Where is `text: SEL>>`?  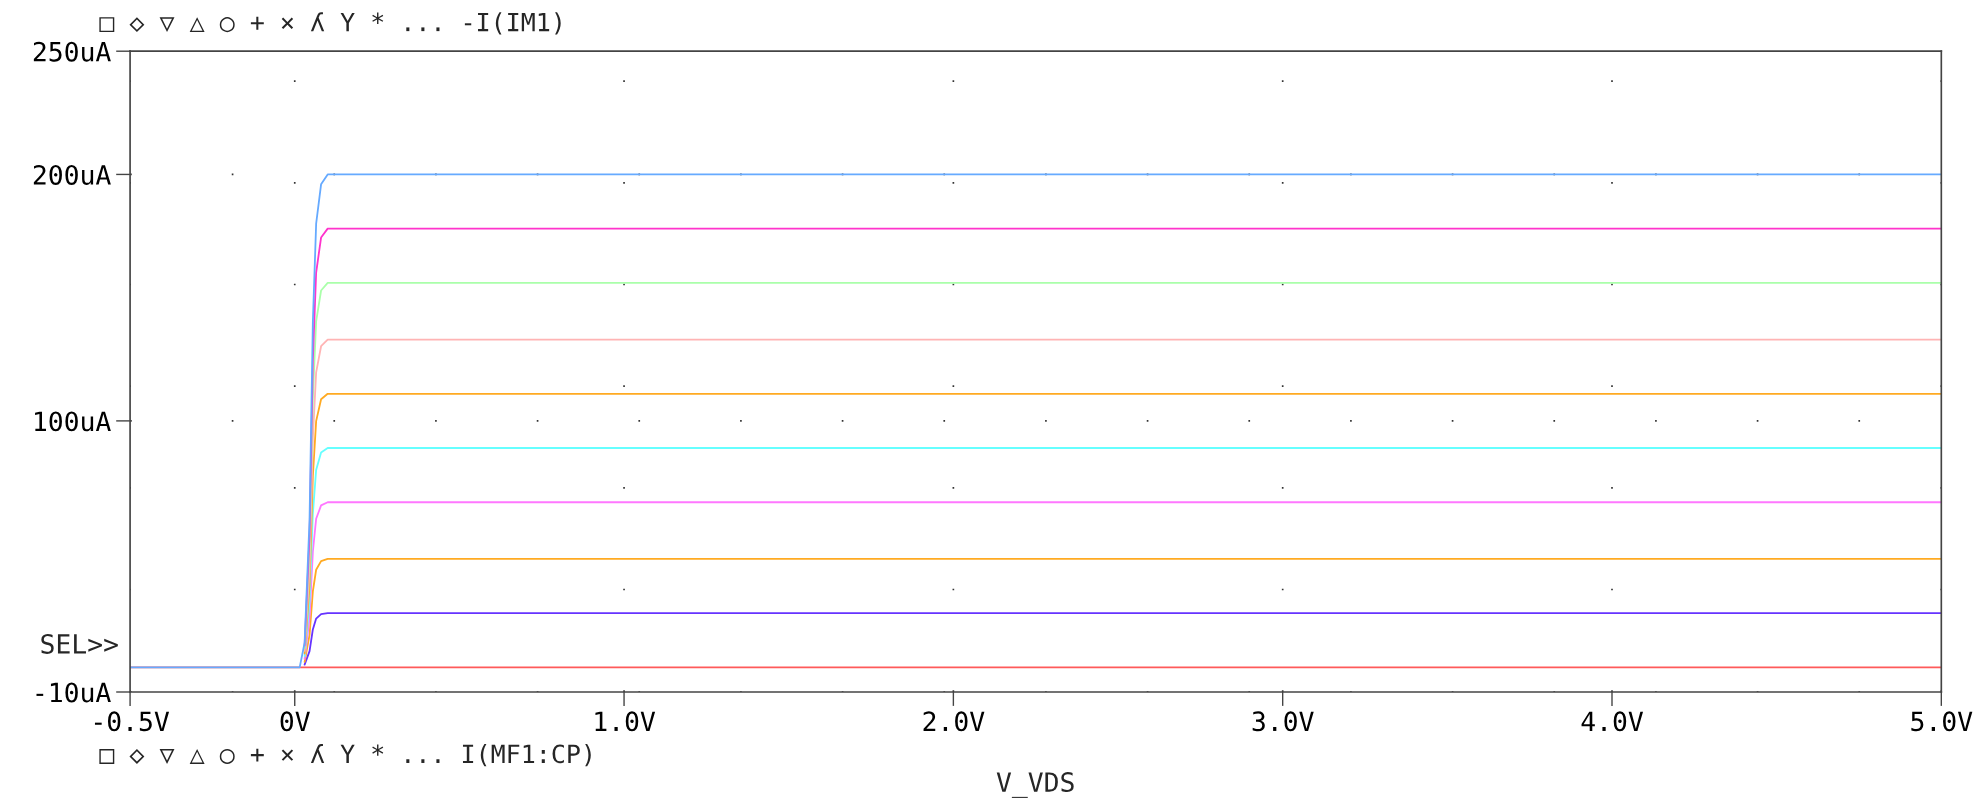 text: SEL>> is located at coordinates (79, 643).